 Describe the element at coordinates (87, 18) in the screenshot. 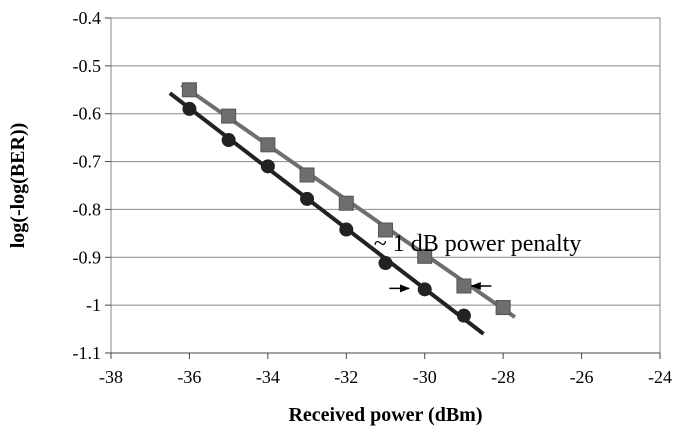

I see `y-tick-label: -0.4` at that location.